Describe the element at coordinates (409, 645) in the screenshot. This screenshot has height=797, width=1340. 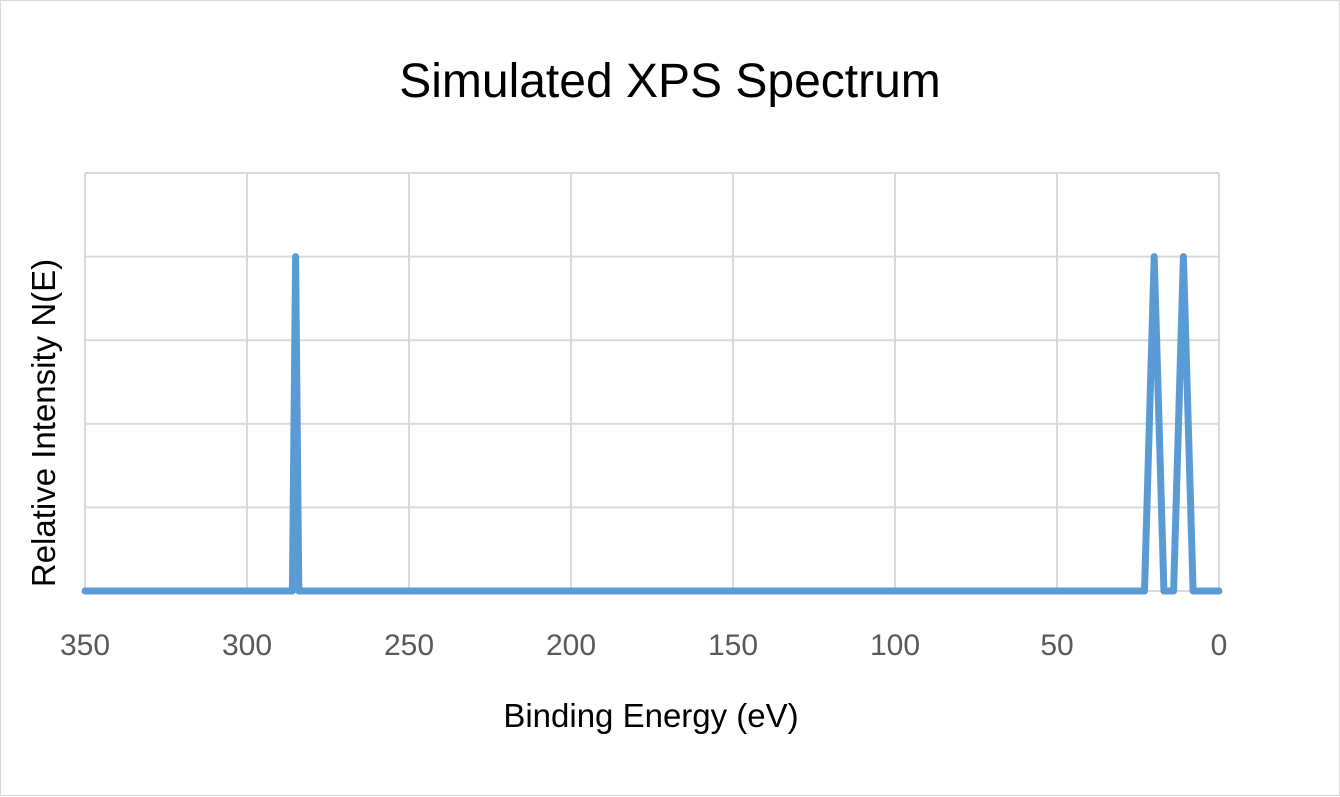
I see `x-tick-label: 250` at that location.